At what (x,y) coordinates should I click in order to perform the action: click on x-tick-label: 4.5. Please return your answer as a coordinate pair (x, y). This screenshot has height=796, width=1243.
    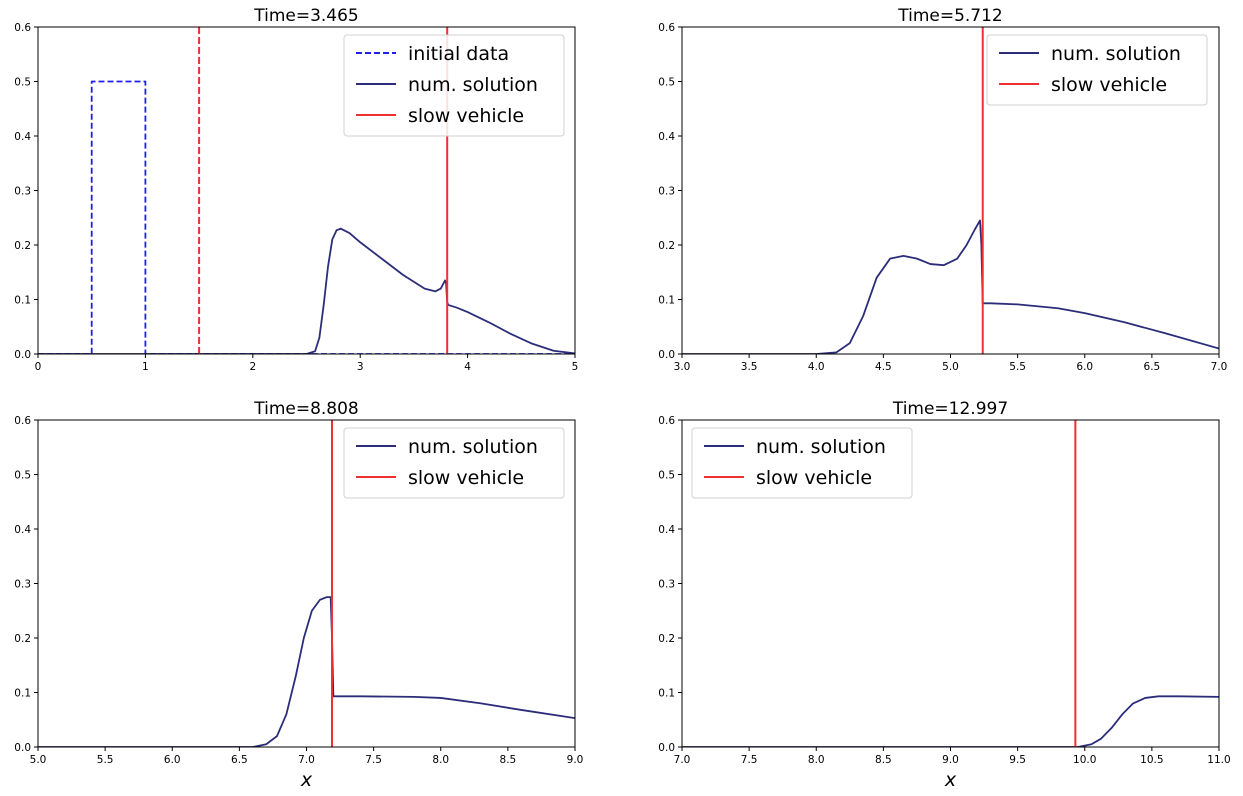
    Looking at the image, I should click on (883, 367).